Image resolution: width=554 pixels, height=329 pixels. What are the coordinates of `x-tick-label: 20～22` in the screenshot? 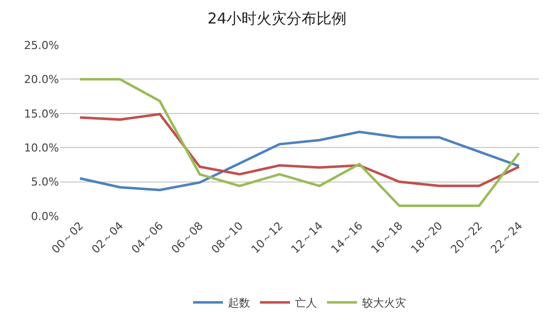 It's located at (467, 237).